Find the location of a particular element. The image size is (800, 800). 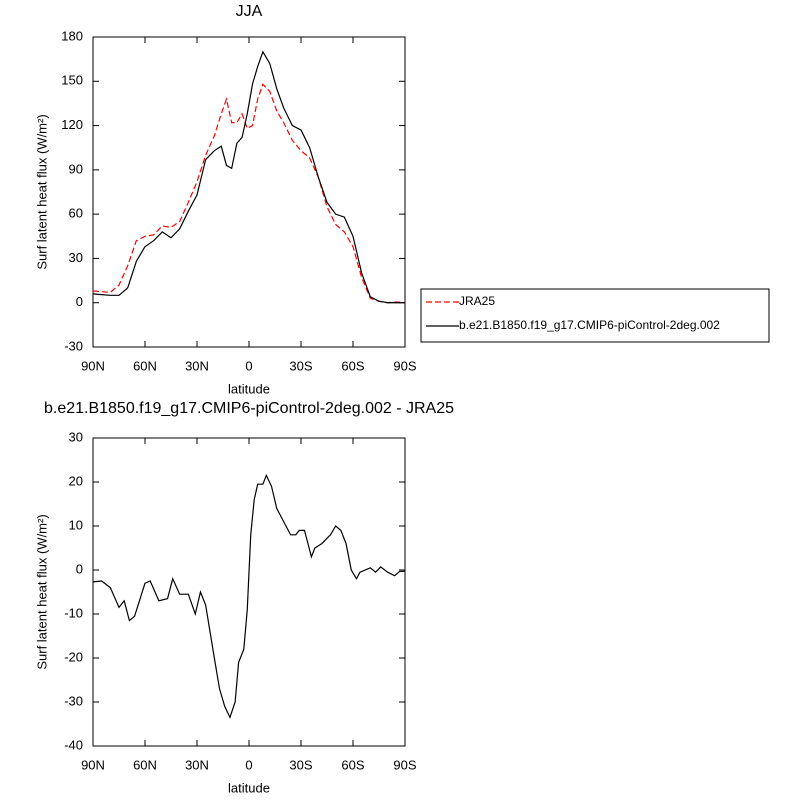

y-tick-label: 60 is located at coordinates (76, 213).